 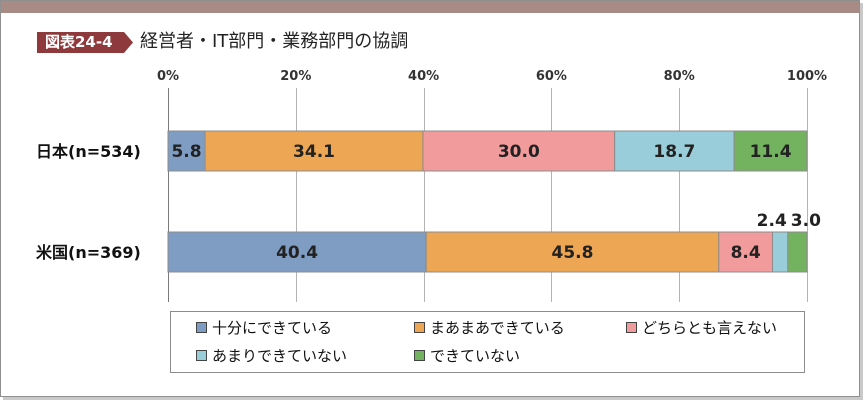 I want to click on x-tick-label: 0%, so click(x=168, y=76).